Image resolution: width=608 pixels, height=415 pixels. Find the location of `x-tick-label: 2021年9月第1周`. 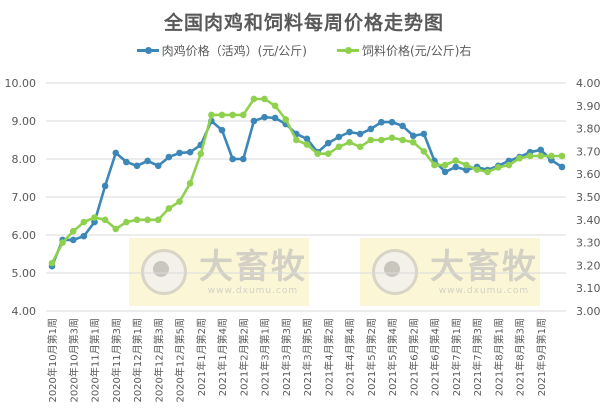

x-tick-label: 2021年9月第1周 is located at coordinates (541, 357).